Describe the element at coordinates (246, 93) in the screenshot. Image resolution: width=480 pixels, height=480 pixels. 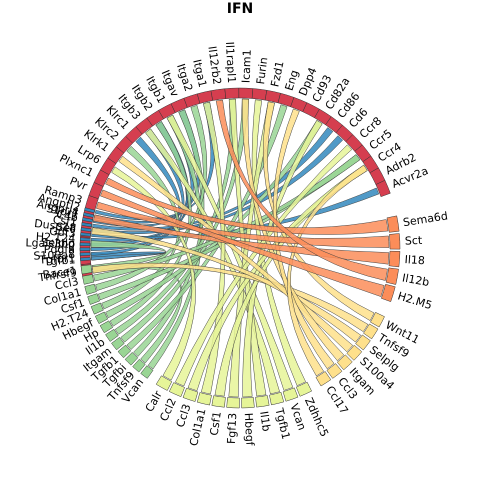
I see `sector-icam1` at that location.